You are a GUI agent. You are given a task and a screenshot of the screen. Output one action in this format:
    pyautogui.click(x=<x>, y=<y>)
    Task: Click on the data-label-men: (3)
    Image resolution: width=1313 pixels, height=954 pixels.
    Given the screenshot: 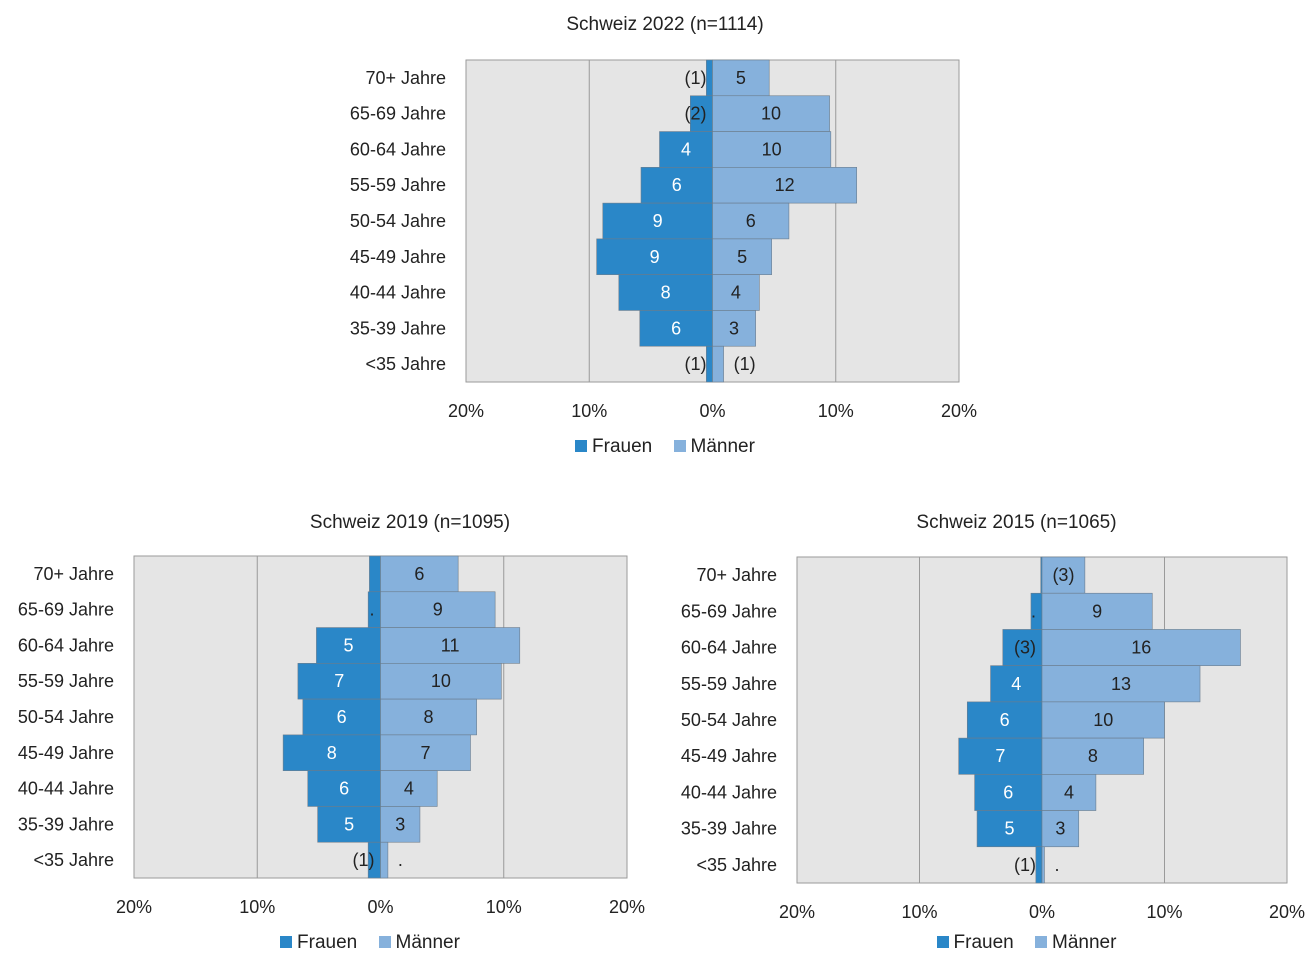 What is the action you would take?
    pyautogui.click(x=1063, y=575)
    